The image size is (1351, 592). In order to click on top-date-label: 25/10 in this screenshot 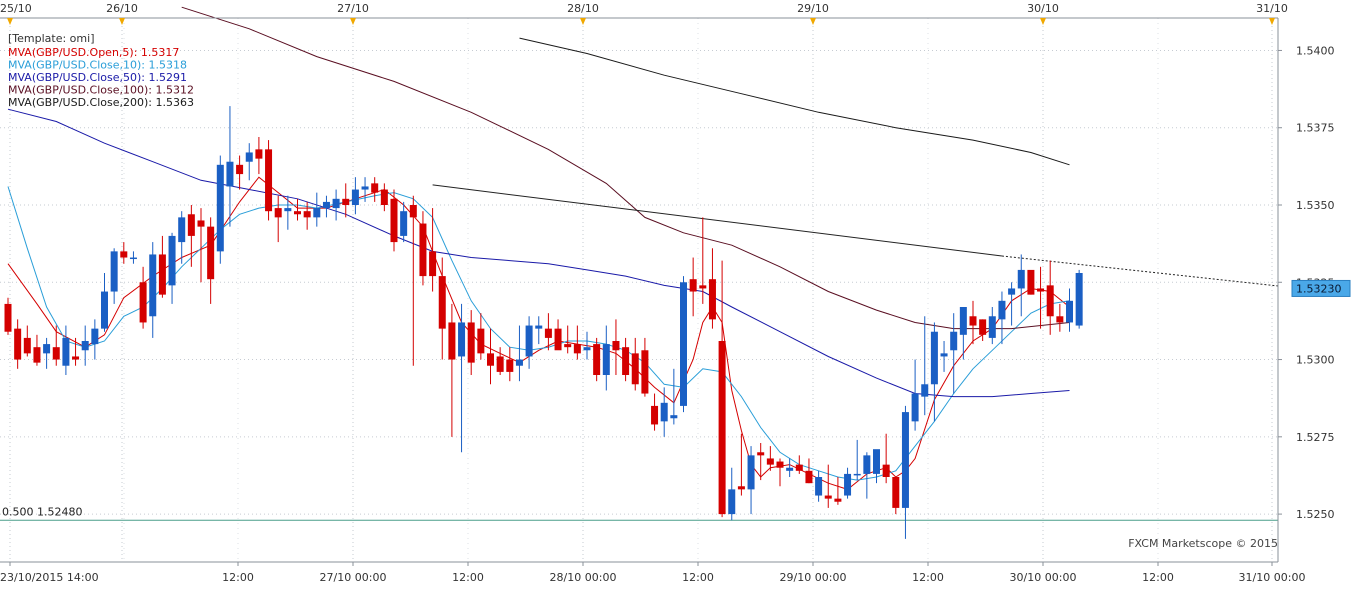, I will do `click(16, 8)`.